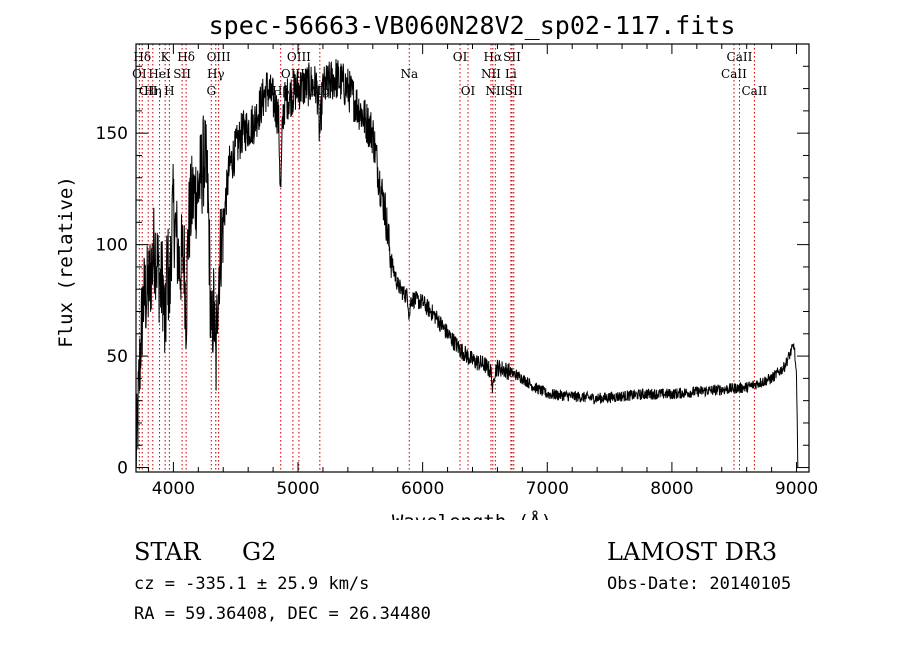 The height and width of the screenshot is (649, 900). Describe the element at coordinates (159, 74) in the screenshot. I see `line-marker-label: HeI` at that location.